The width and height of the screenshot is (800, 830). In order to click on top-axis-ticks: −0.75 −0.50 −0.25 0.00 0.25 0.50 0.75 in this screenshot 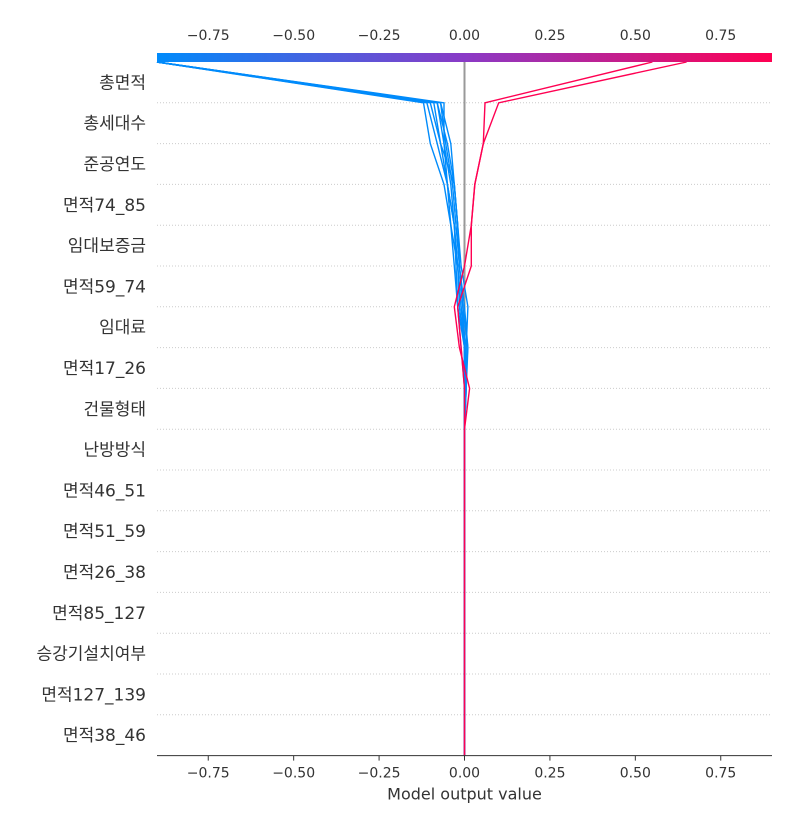, I will do `click(462, 36)`.